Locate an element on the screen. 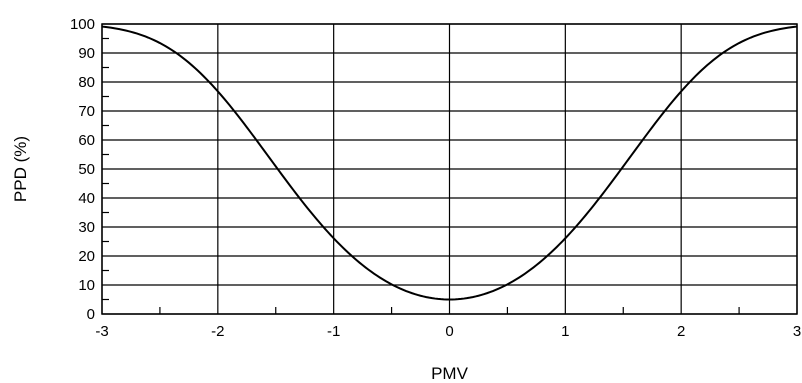  x-tick-label-5: 2 is located at coordinates (681, 331).